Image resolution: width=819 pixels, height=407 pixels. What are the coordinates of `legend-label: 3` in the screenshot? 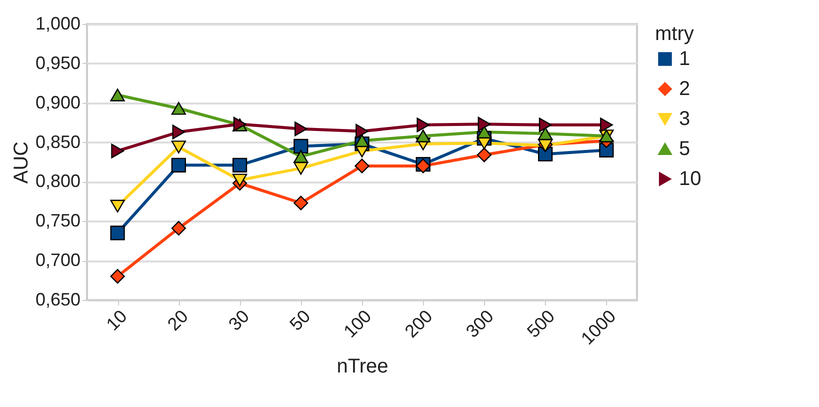 It's located at (684, 119).